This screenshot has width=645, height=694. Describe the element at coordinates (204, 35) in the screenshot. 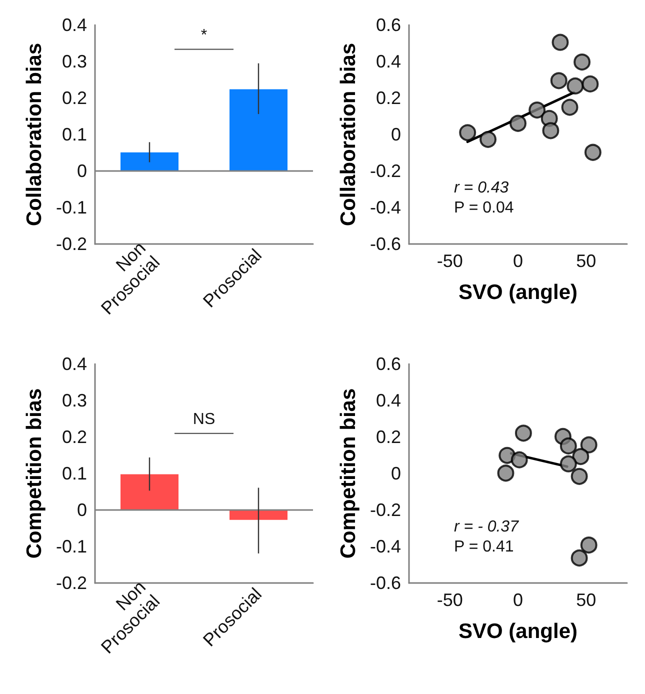

I see `annotation: *` at that location.